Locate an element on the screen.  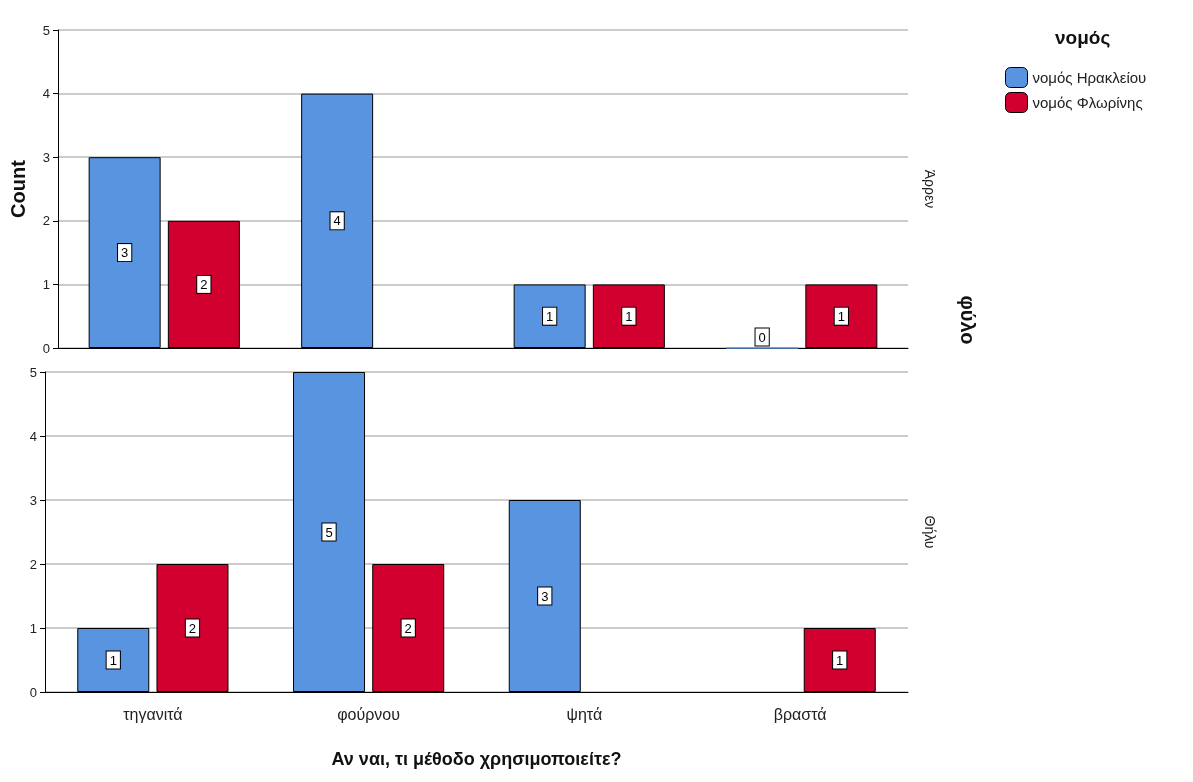
y2-axis-title: Θήλυ is located at coordinates (930, 532).